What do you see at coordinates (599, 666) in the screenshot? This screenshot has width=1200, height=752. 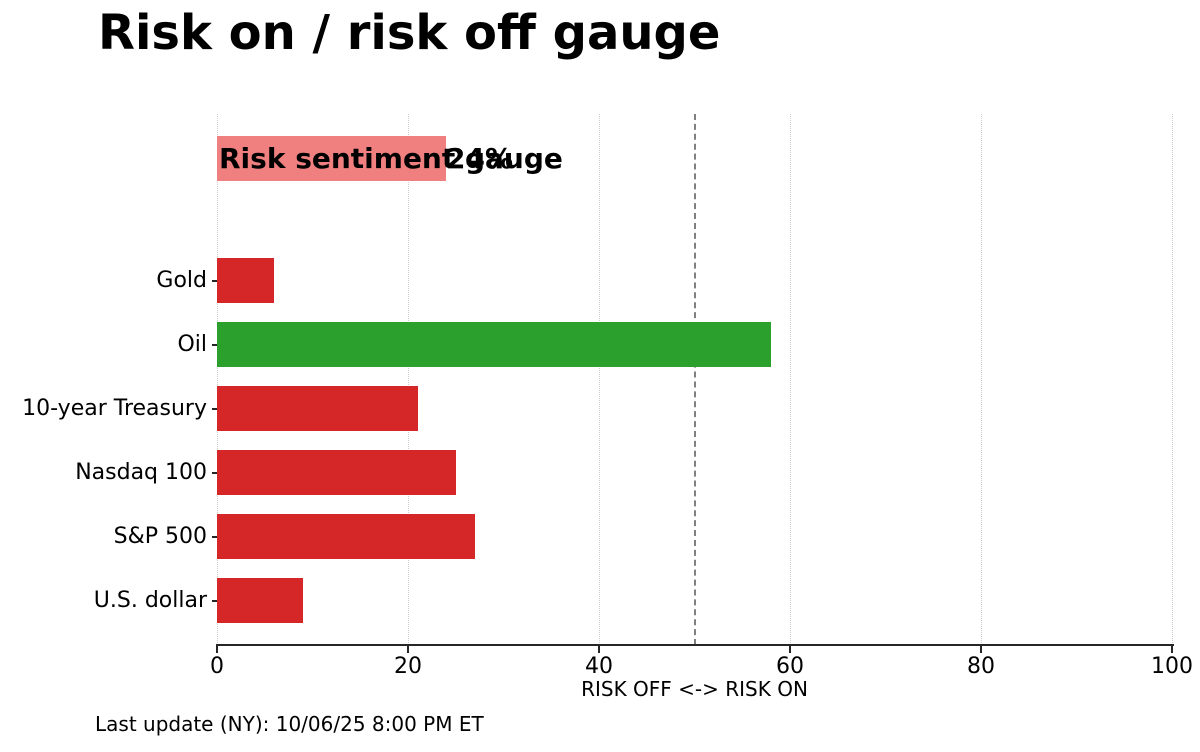 I see `x-tick-label-40: 40` at bounding box center [599, 666].